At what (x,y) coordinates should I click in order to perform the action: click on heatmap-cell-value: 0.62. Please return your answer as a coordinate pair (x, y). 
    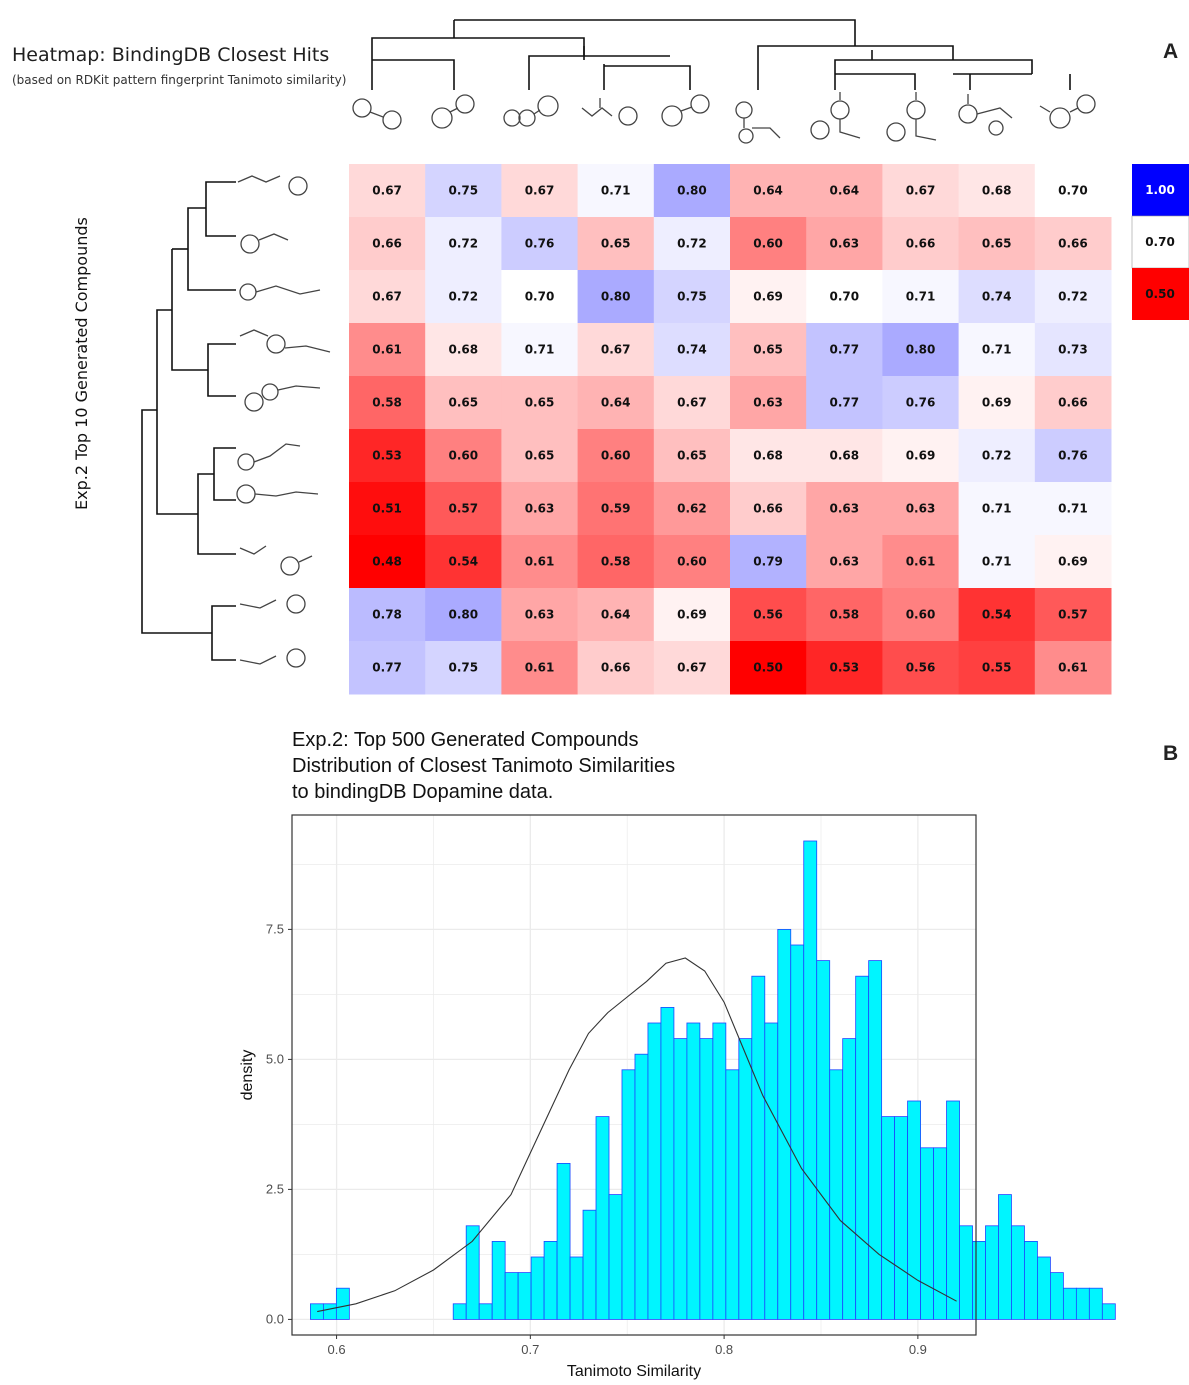
    Looking at the image, I should click on (692, 509).